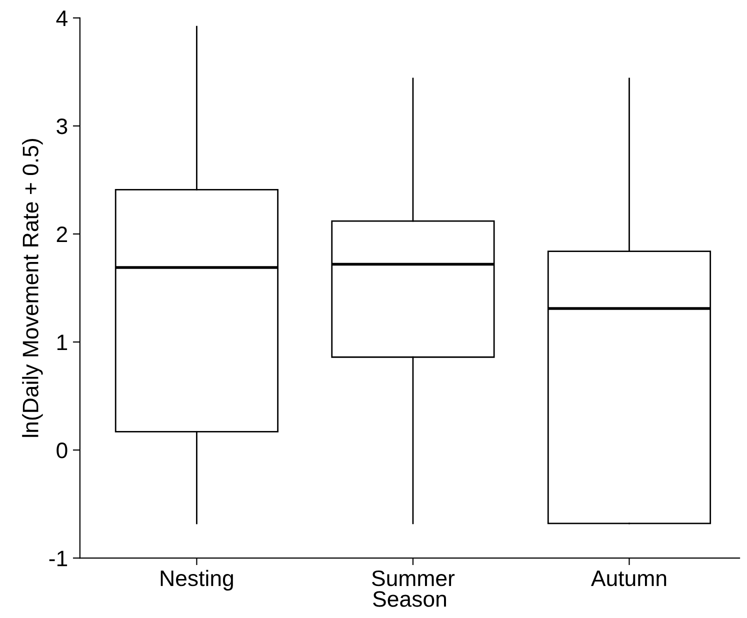 The height and width of the screenshot is (618, 747). Describe the element at coordinates (409, 599) in the screenshot. I see `x-axis-title: Season` at that location.